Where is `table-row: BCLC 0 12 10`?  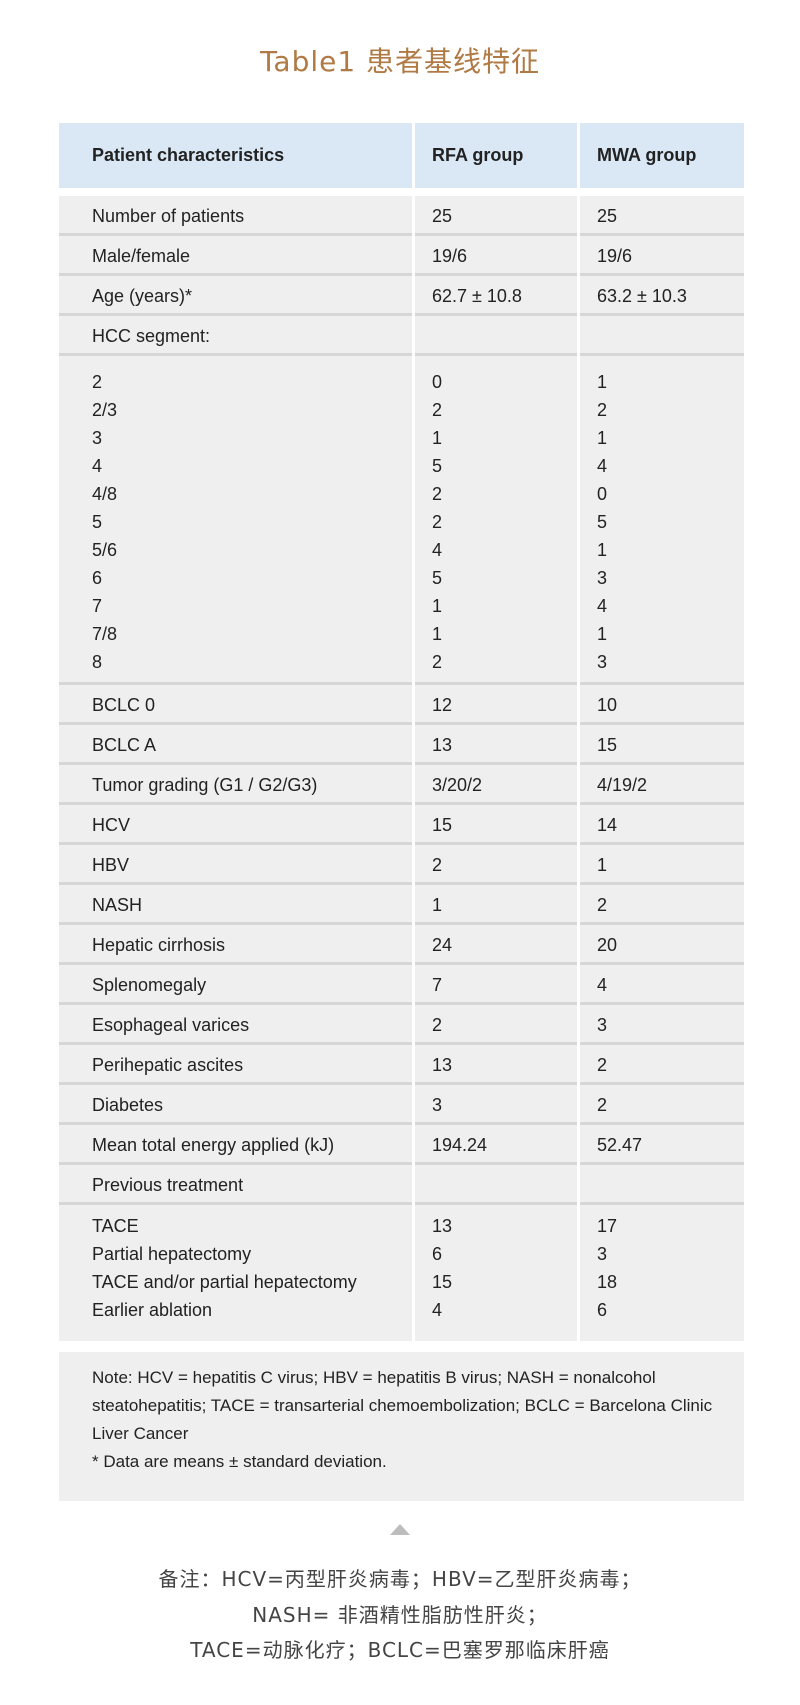 table-row: BCLC 0 12 10 is located at coordinates (401, 705).